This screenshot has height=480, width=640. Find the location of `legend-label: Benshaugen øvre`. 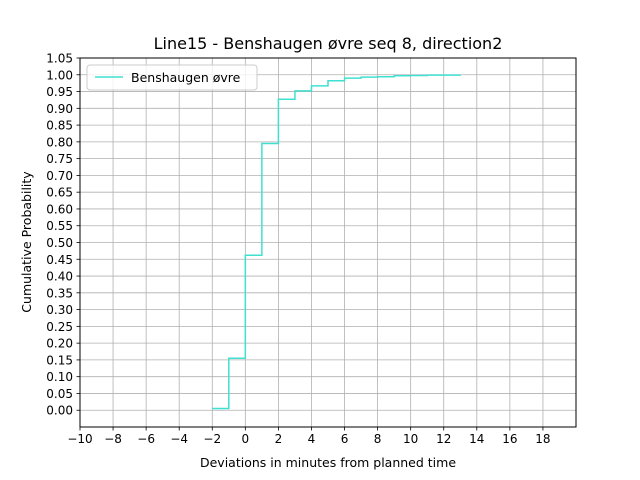

legend-label: Benshaugen øvre is located at coordinates (186, 77).